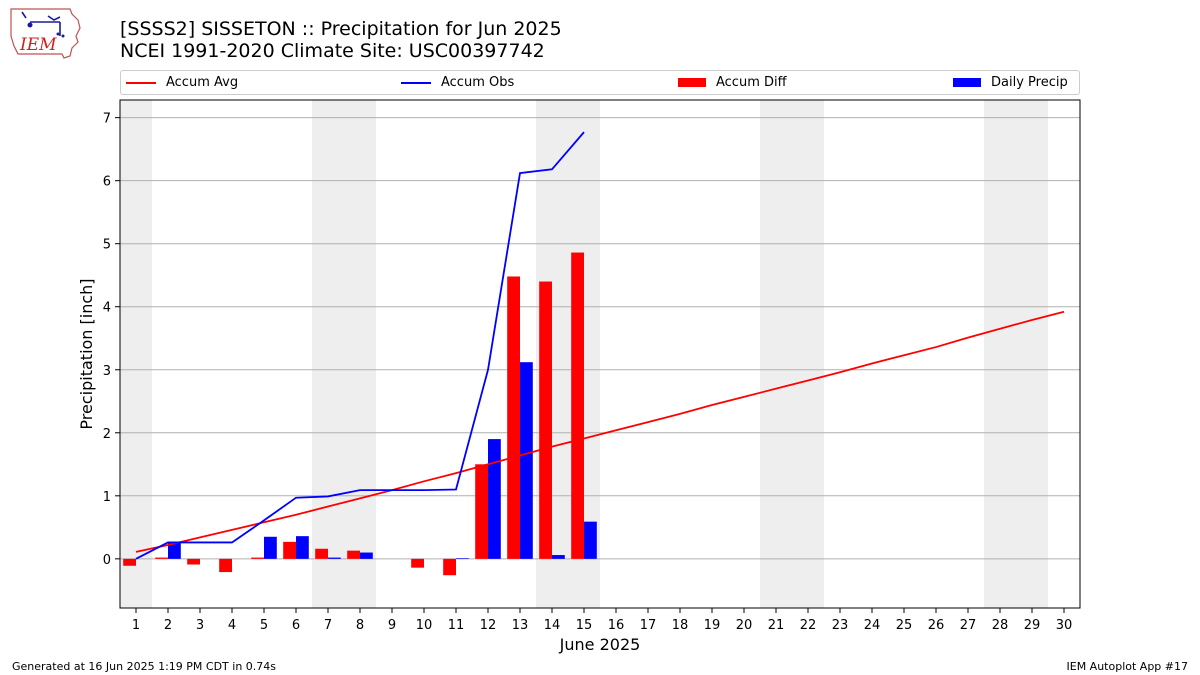 The image size is (1200, 675). I want to click on y-tick-label: 3, so click(107, 371).